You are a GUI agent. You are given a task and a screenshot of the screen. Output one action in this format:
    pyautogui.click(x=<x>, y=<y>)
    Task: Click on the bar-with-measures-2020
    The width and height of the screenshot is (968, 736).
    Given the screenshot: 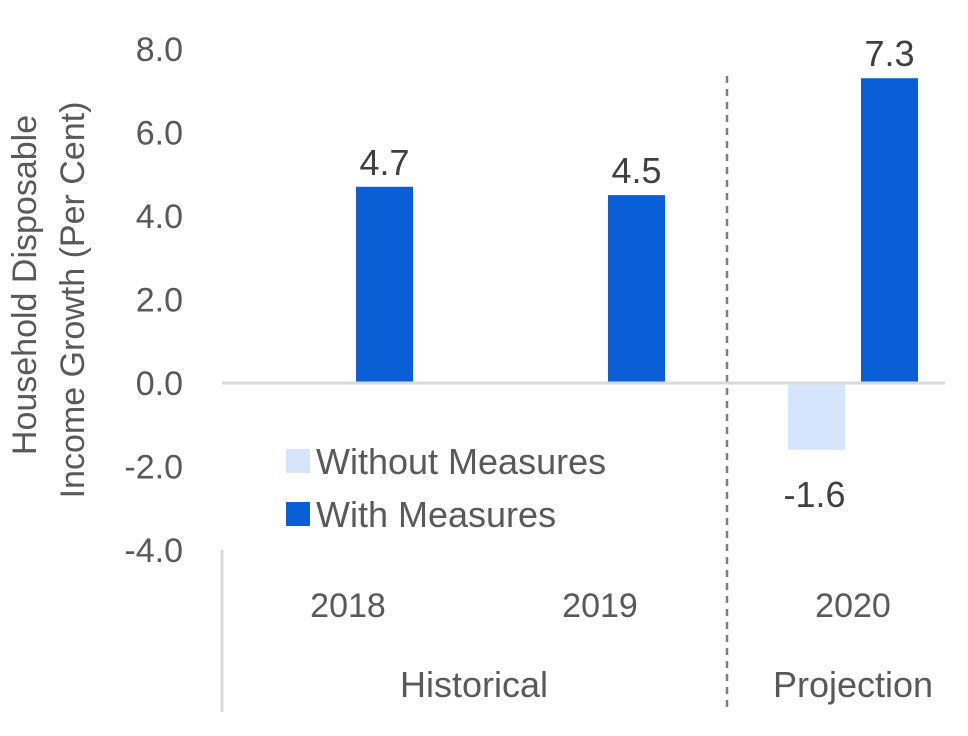 What is the action you would take?
    pyautogui.click(x=889, y=230)
    